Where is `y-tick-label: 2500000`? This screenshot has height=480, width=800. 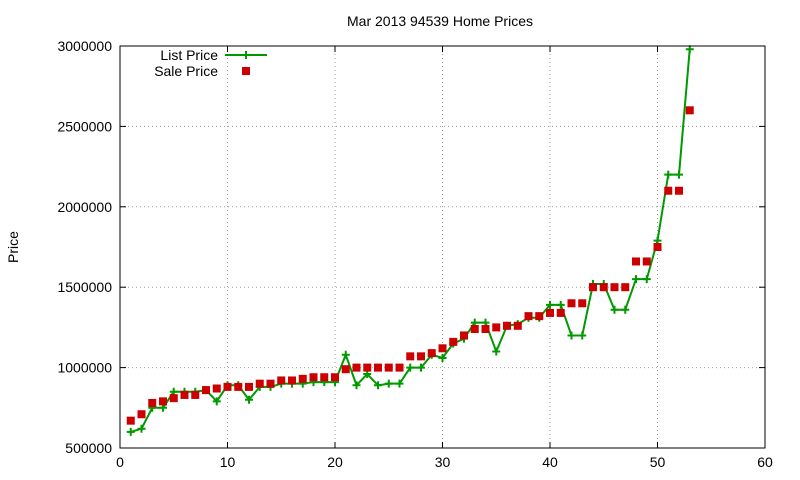
y-tick-label: 2500000 is located at coordinates (84, 126).